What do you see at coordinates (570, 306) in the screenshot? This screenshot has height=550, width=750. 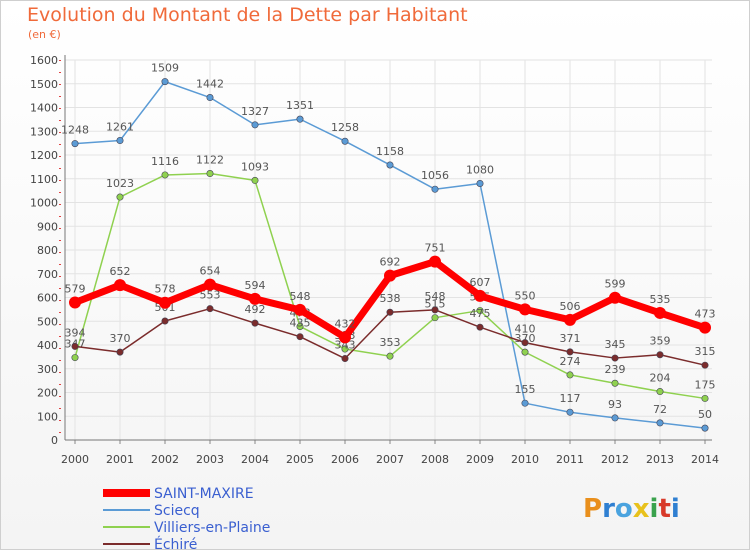 I see `data-label: 506` at bounding box center [570, 306].